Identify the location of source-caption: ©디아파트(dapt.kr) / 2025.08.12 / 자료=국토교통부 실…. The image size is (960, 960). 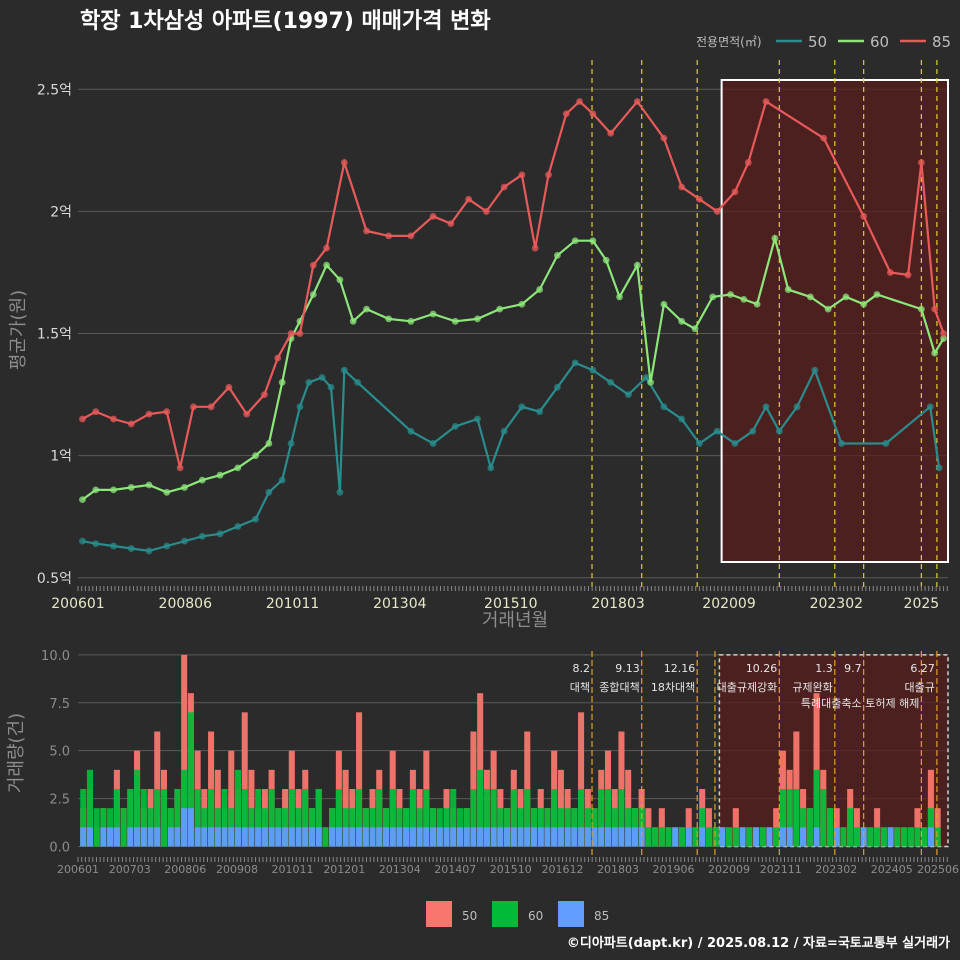
(758, 943).